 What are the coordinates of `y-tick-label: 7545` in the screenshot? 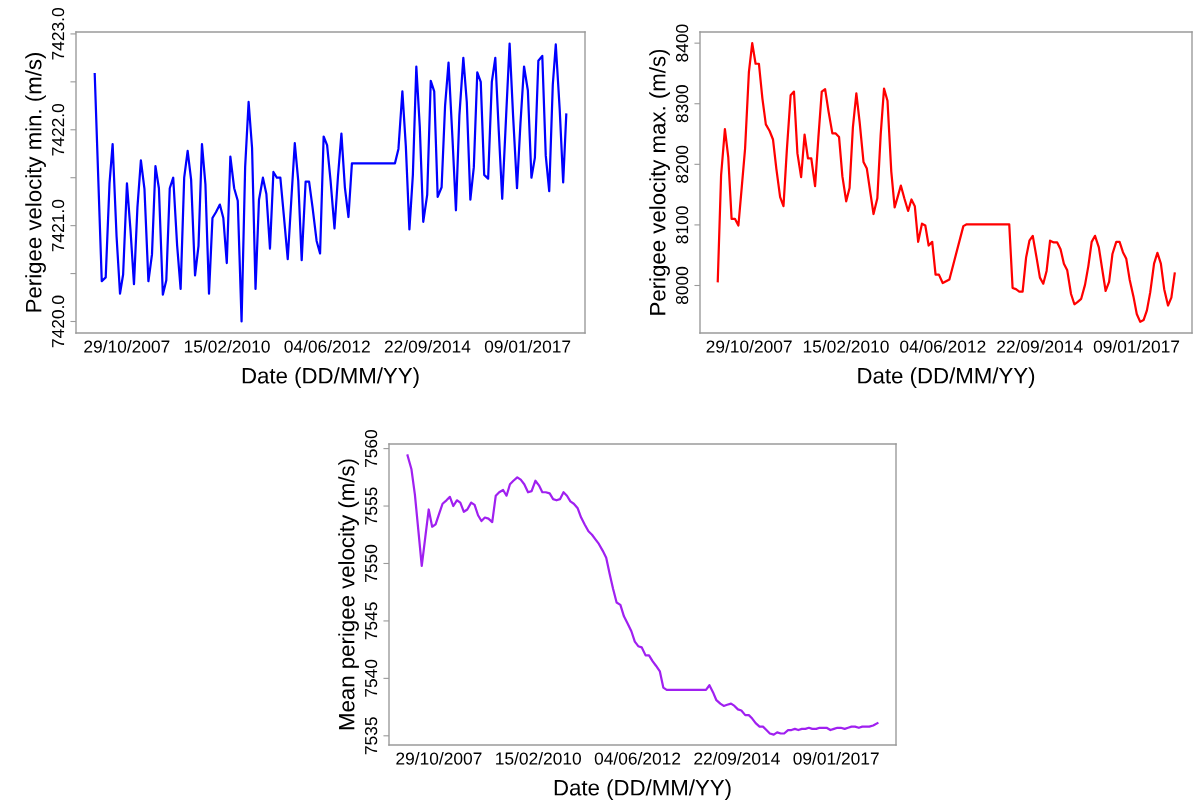 It's located at (371, 621).